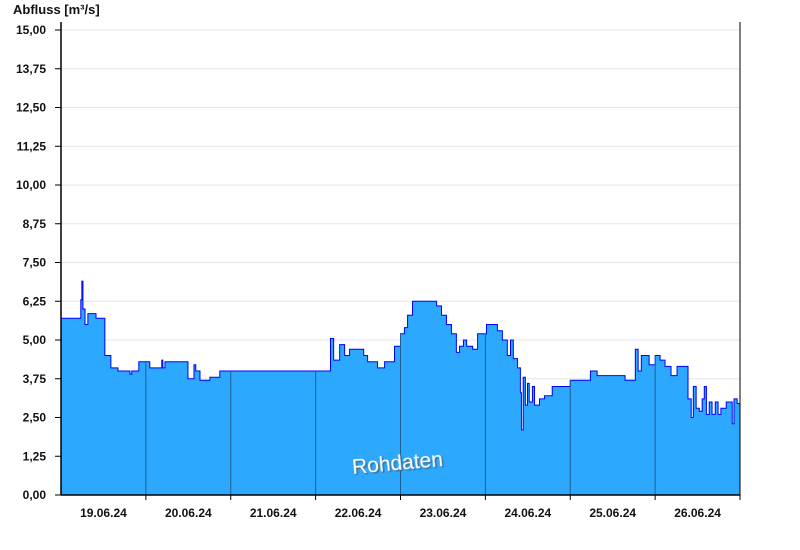  Describe the element at coordinates (527, 513) in the screenshot. I see `x-tick-label: 24.06.24` at that location.